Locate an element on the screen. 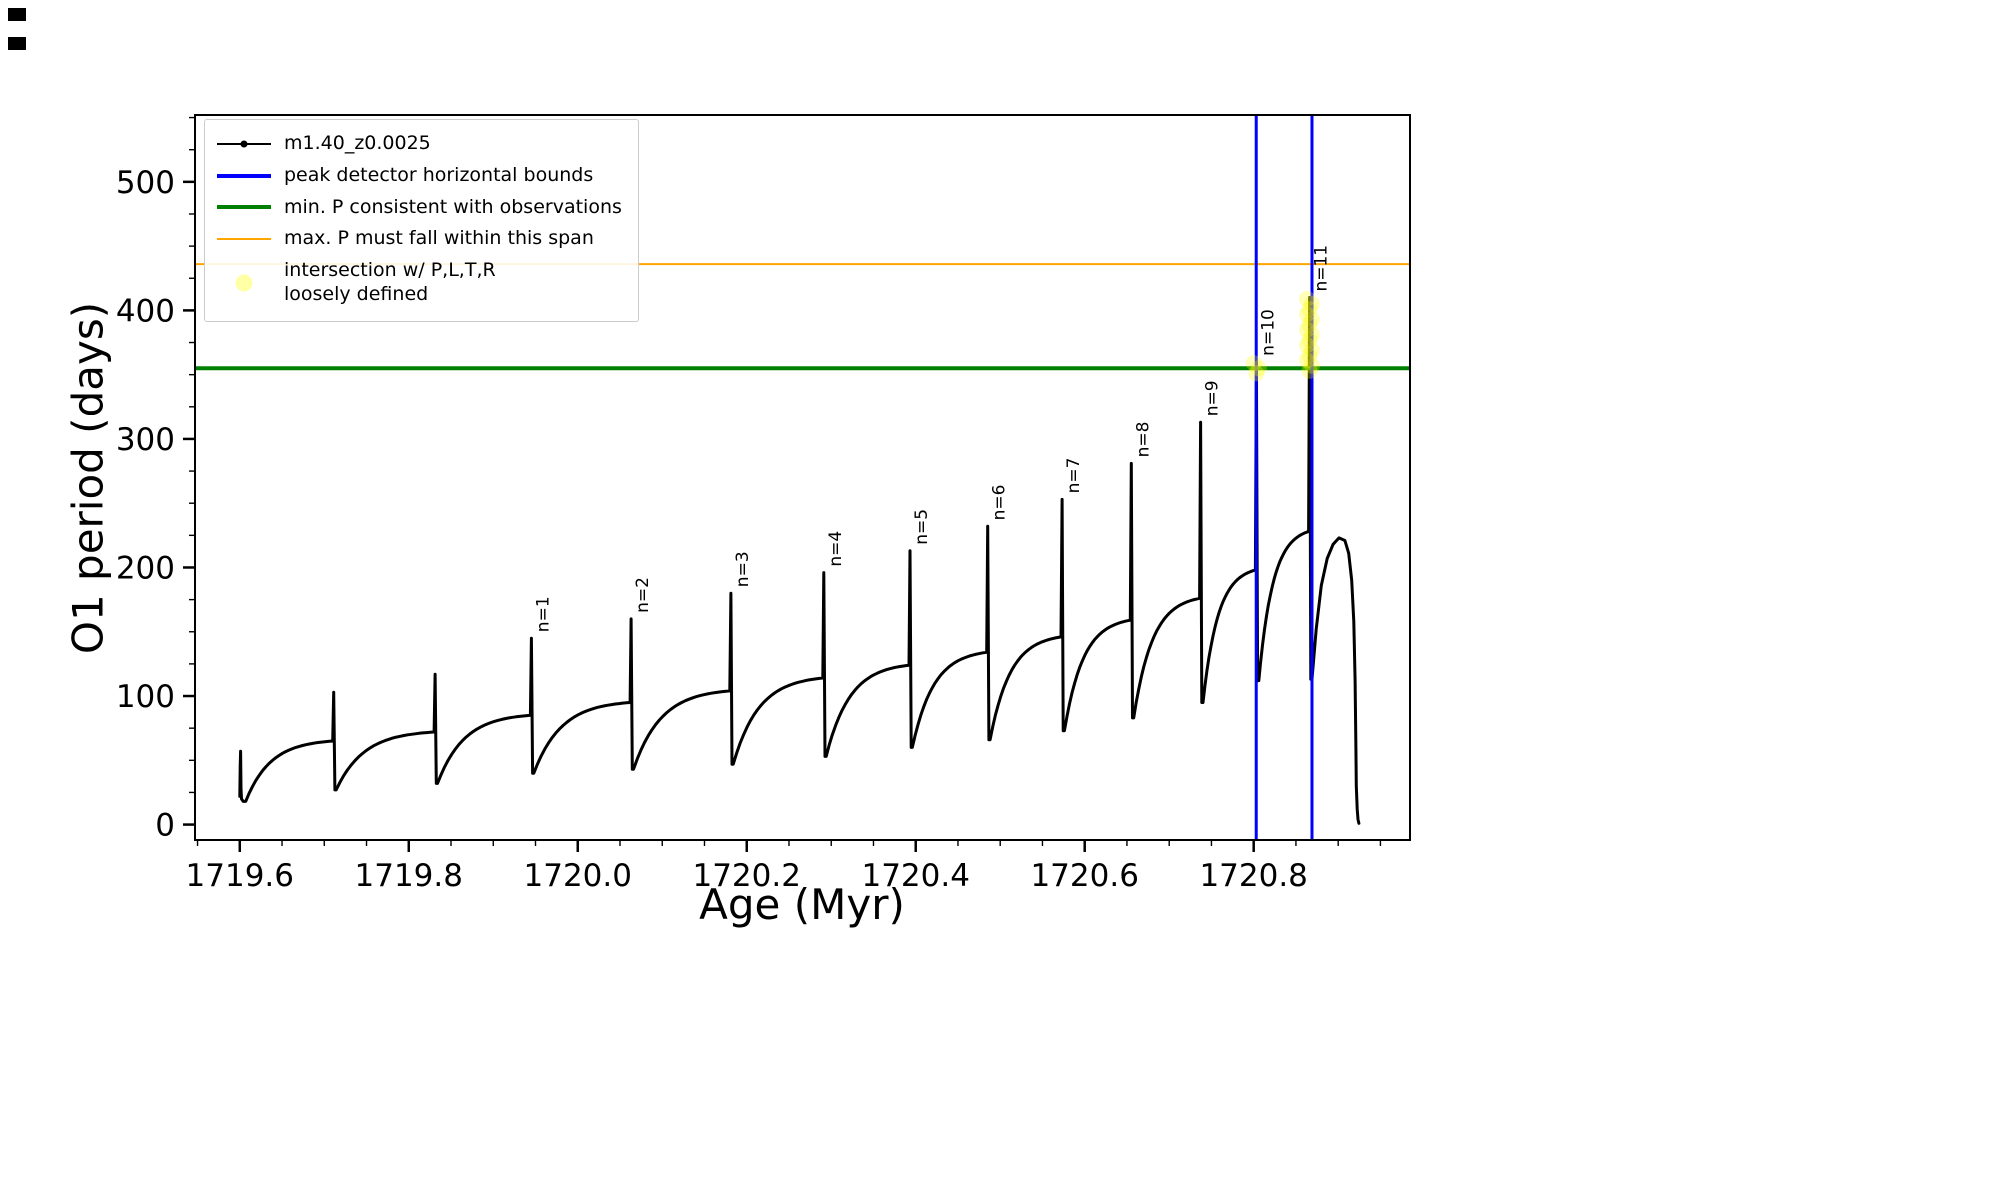 Image resolution: width=2000 pixels, height=1200 pixels. max-p-line-icon is located at coordinates (244, 239).